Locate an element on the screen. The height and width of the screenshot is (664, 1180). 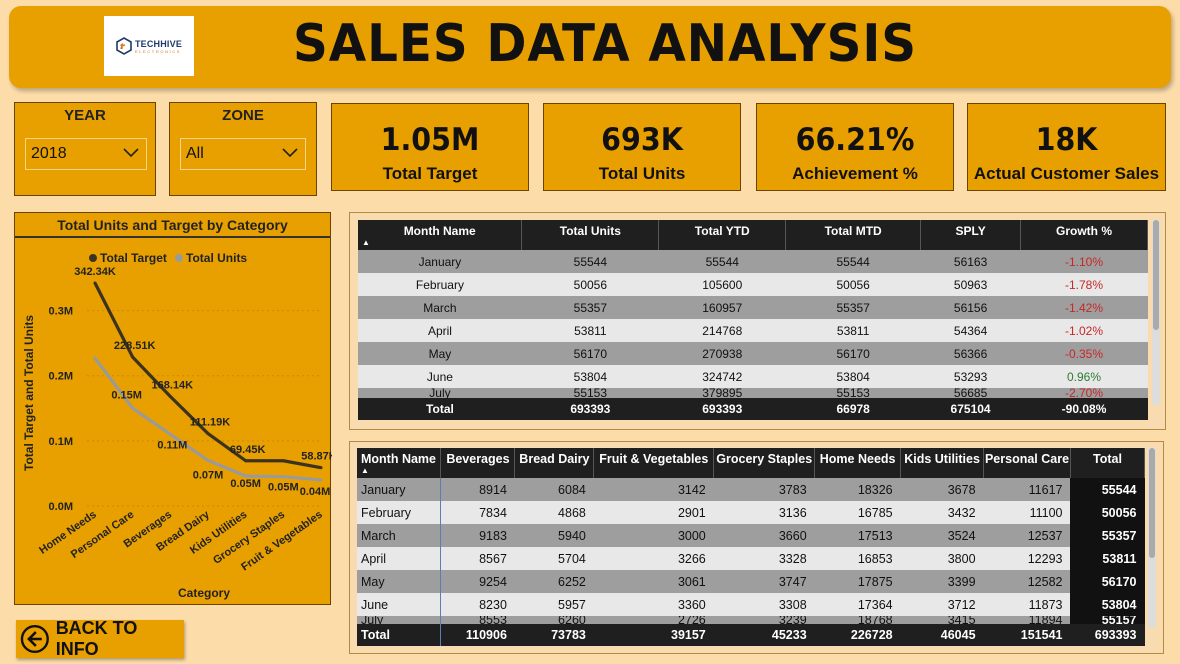
table-cell: 9254 is located at coordinates (477, 581).